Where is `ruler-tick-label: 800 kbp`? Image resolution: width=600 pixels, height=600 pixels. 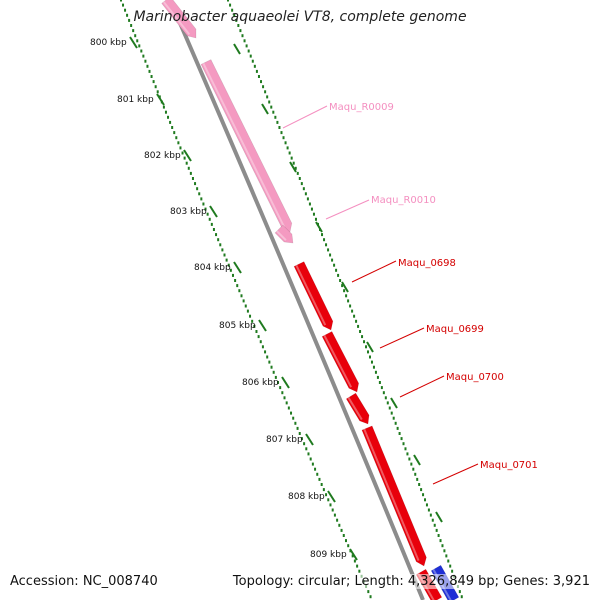 ruler-tick-label: 800 kbp is located at coordinates (108, 43).